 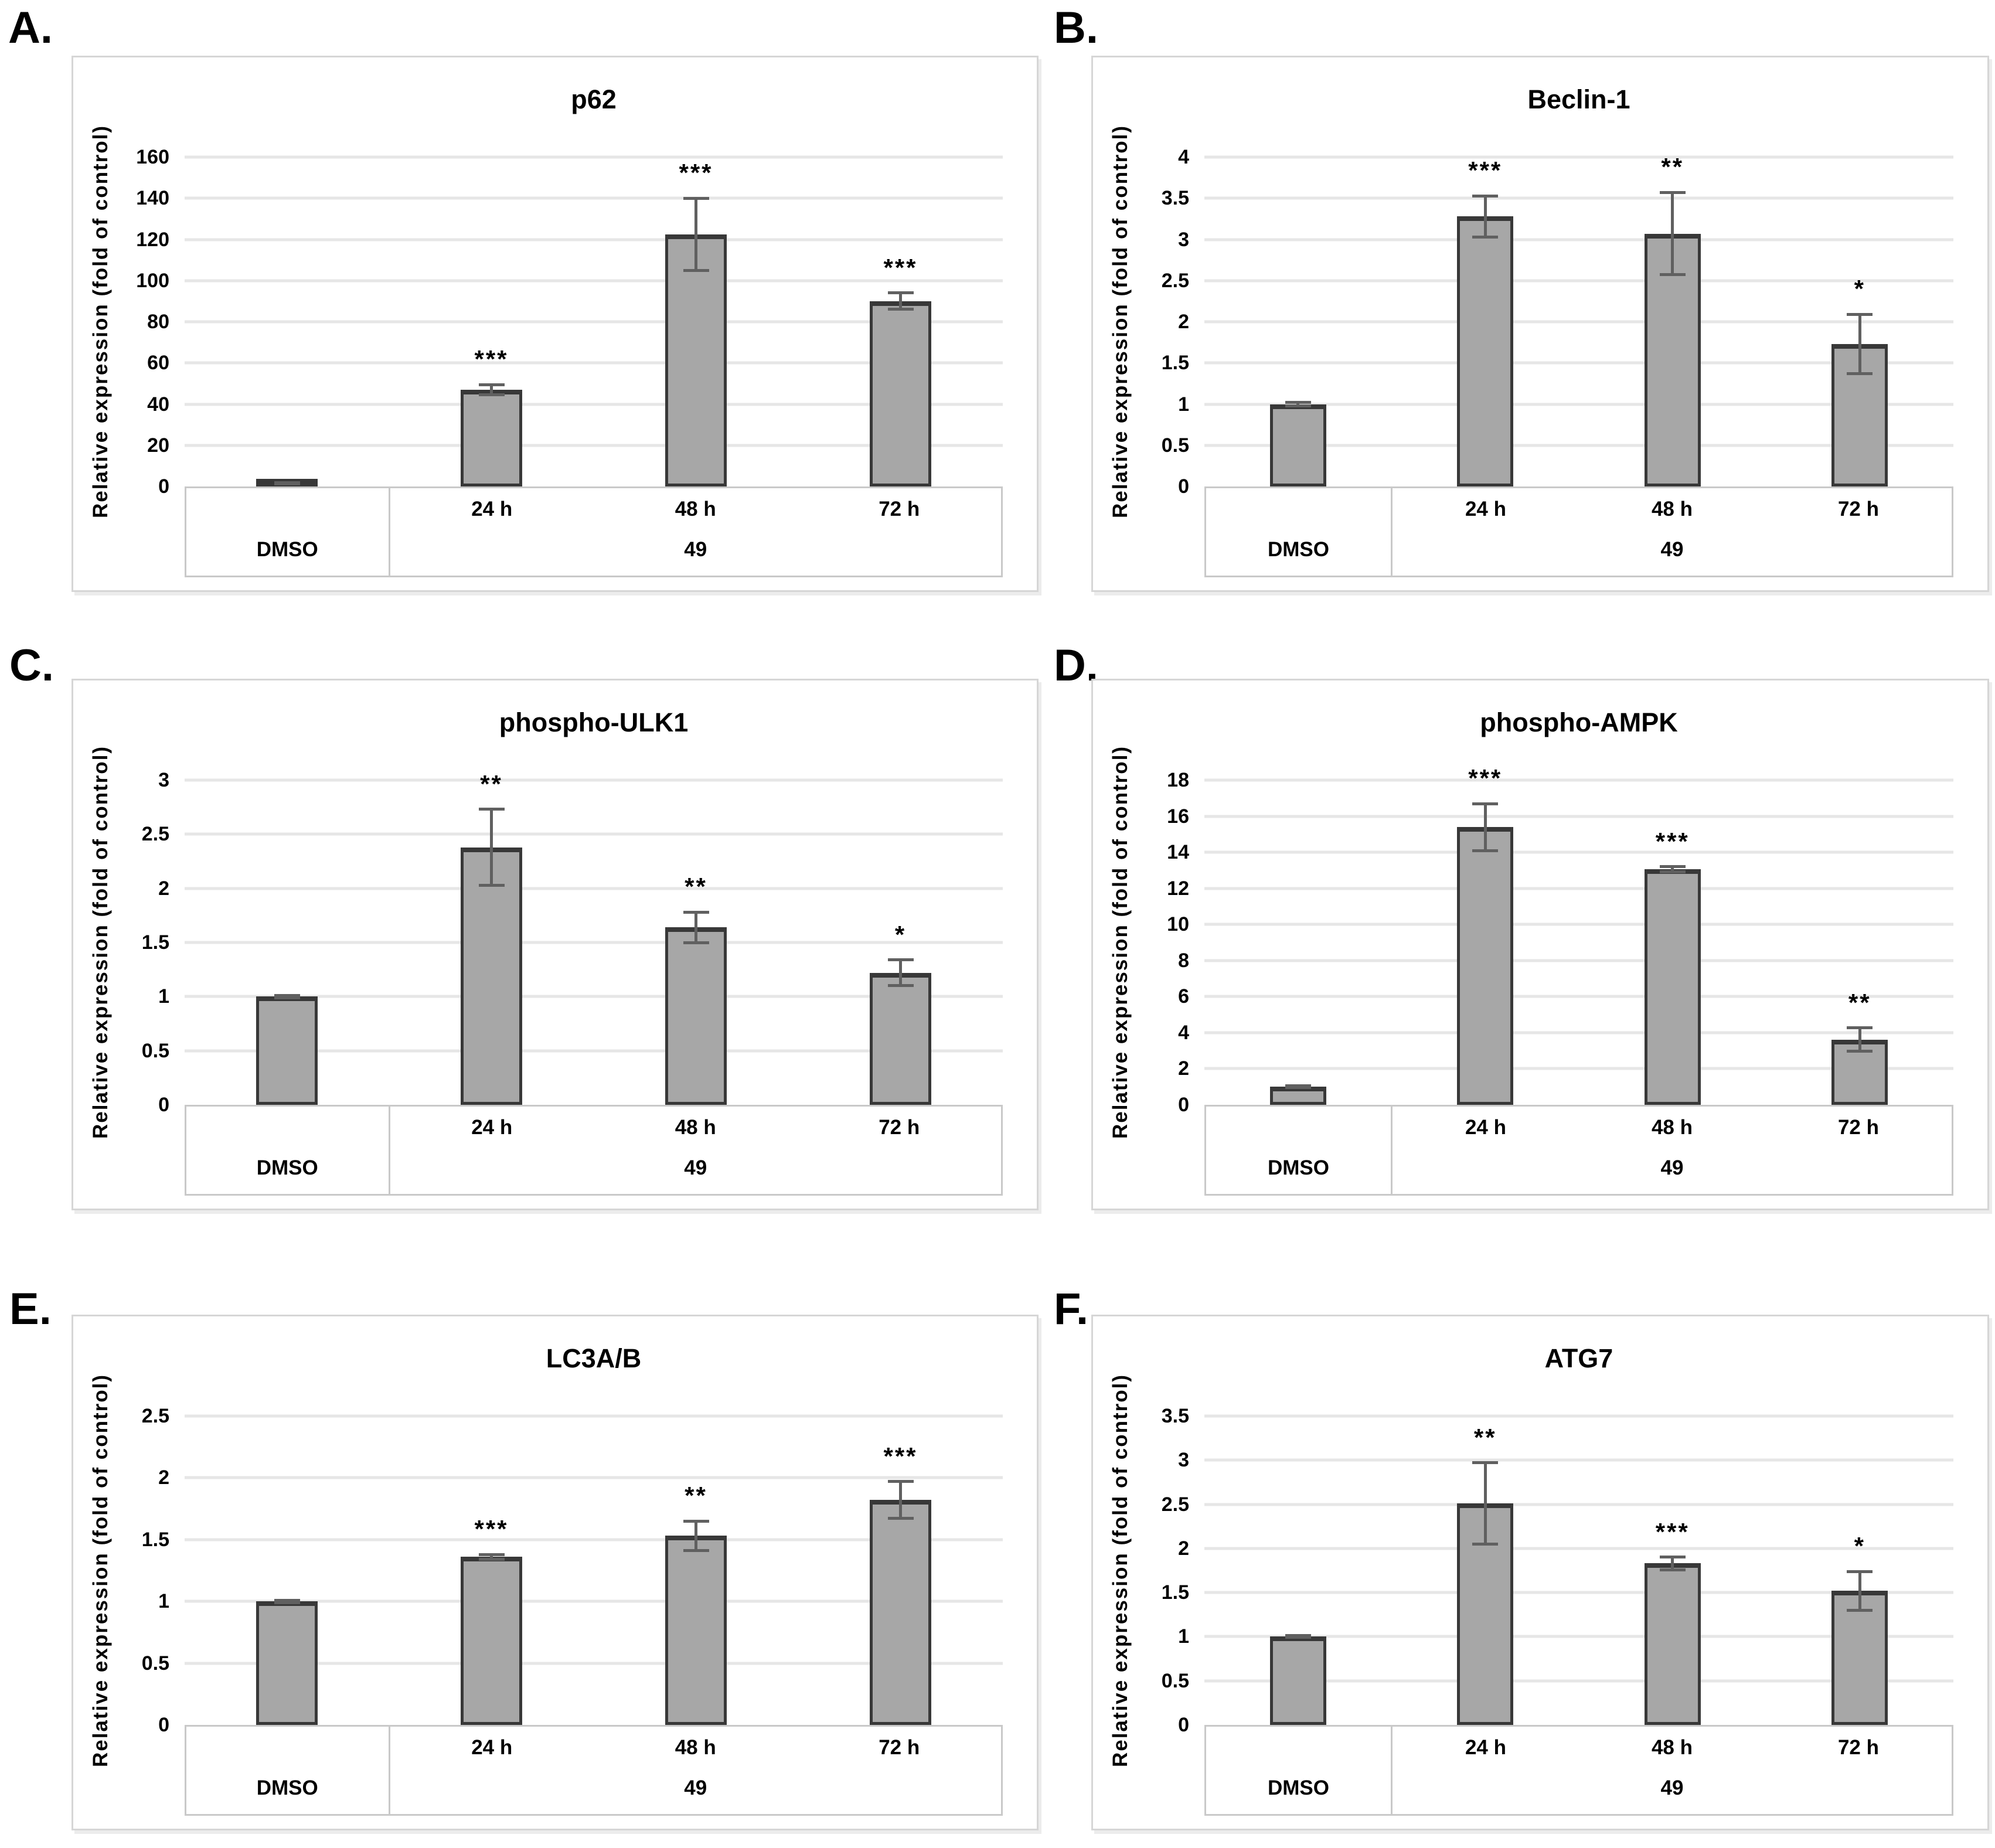 What do you see at coordinates (492, 976) in the screenshot?
I see `bar-24h` at bounding box center [492, 976].